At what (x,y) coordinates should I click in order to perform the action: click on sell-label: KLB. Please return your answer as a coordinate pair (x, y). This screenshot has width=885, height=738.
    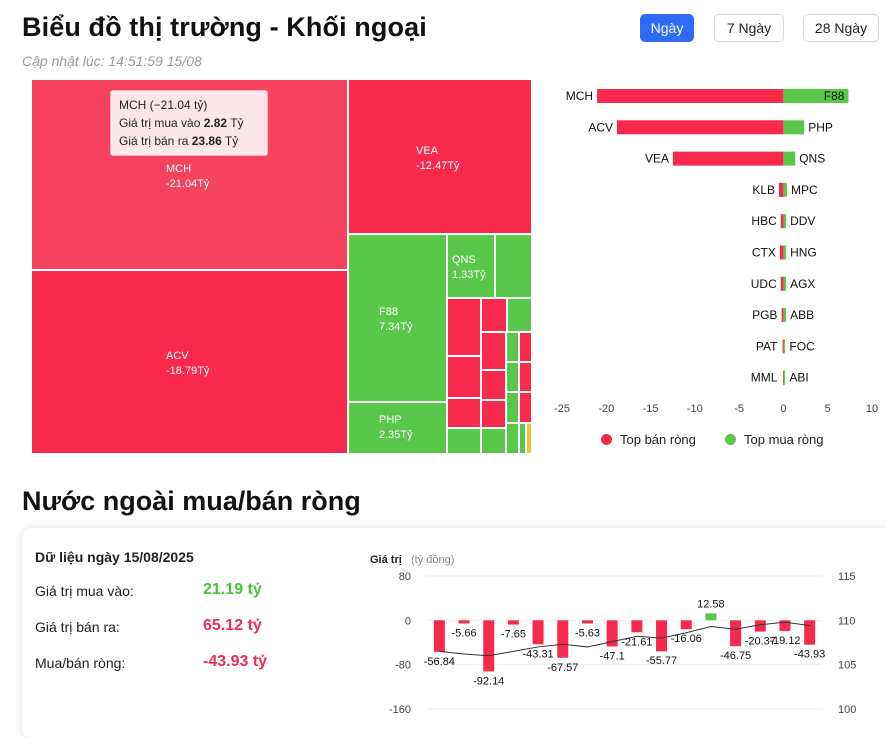
    Looking at the image, I should click on (763, 190).